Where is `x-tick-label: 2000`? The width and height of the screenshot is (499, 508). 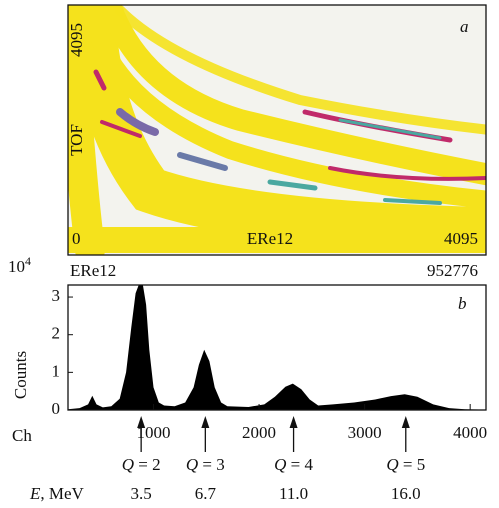 x-tick-label: 2000 is located at coordinates (259, 432).